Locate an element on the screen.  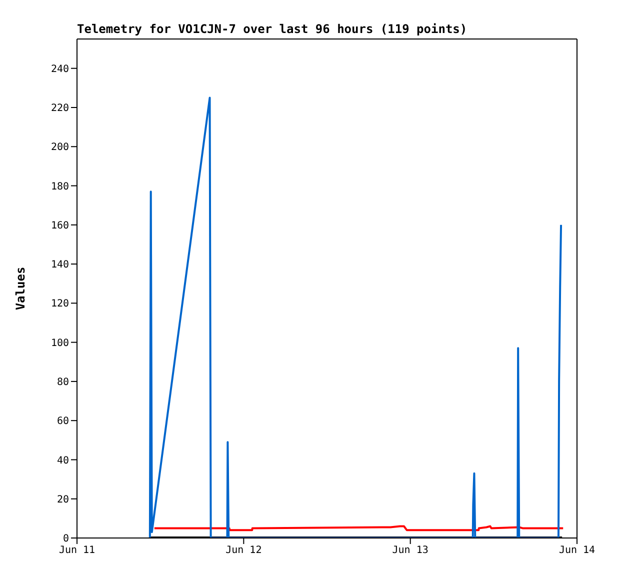
x-tick-label: Jun 14 is located at coordinates (577, 550).